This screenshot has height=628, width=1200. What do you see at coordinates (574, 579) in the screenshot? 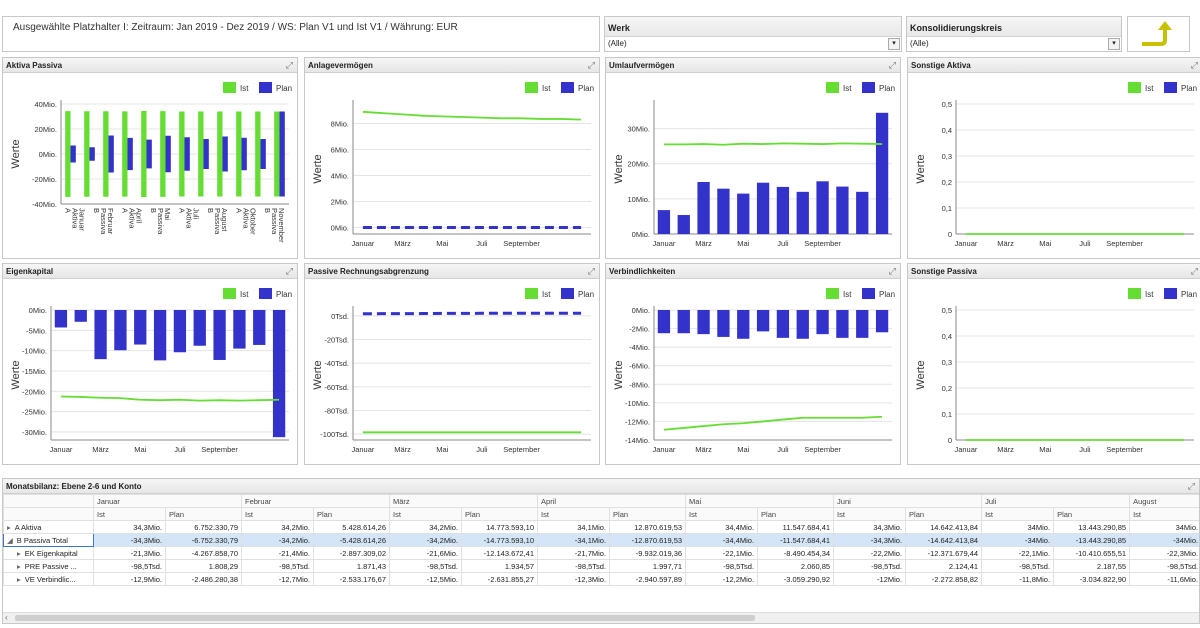
I see `cell-ist: -12,3Mio.` at bounding box center [574, 579].